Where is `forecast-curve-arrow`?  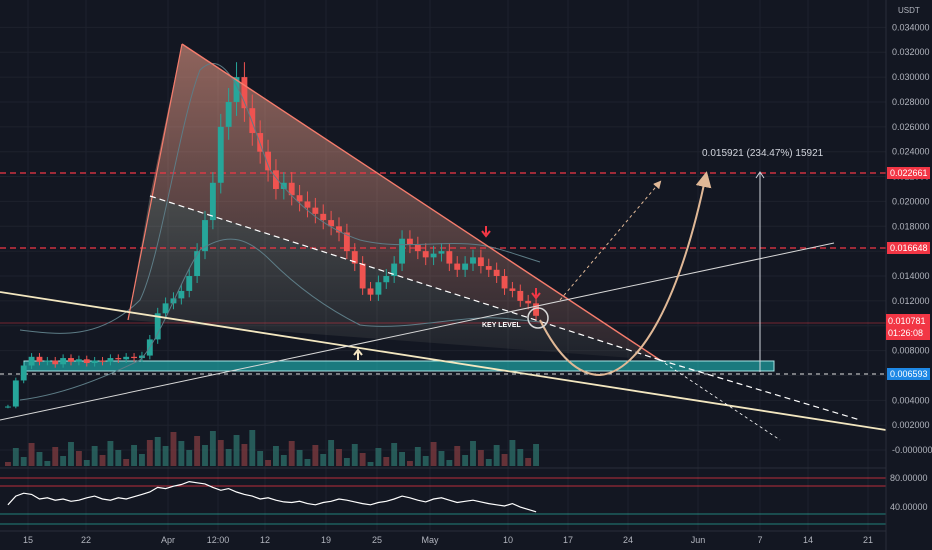
forecast-curve-arrow is located at coordinates (625, 274).